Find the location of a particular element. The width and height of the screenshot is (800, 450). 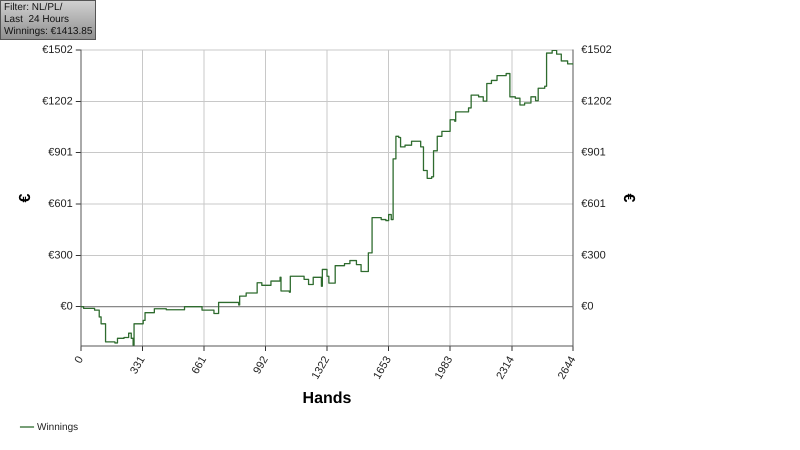

y2-tick-label: €1502 is located at coordinates (596, 50).